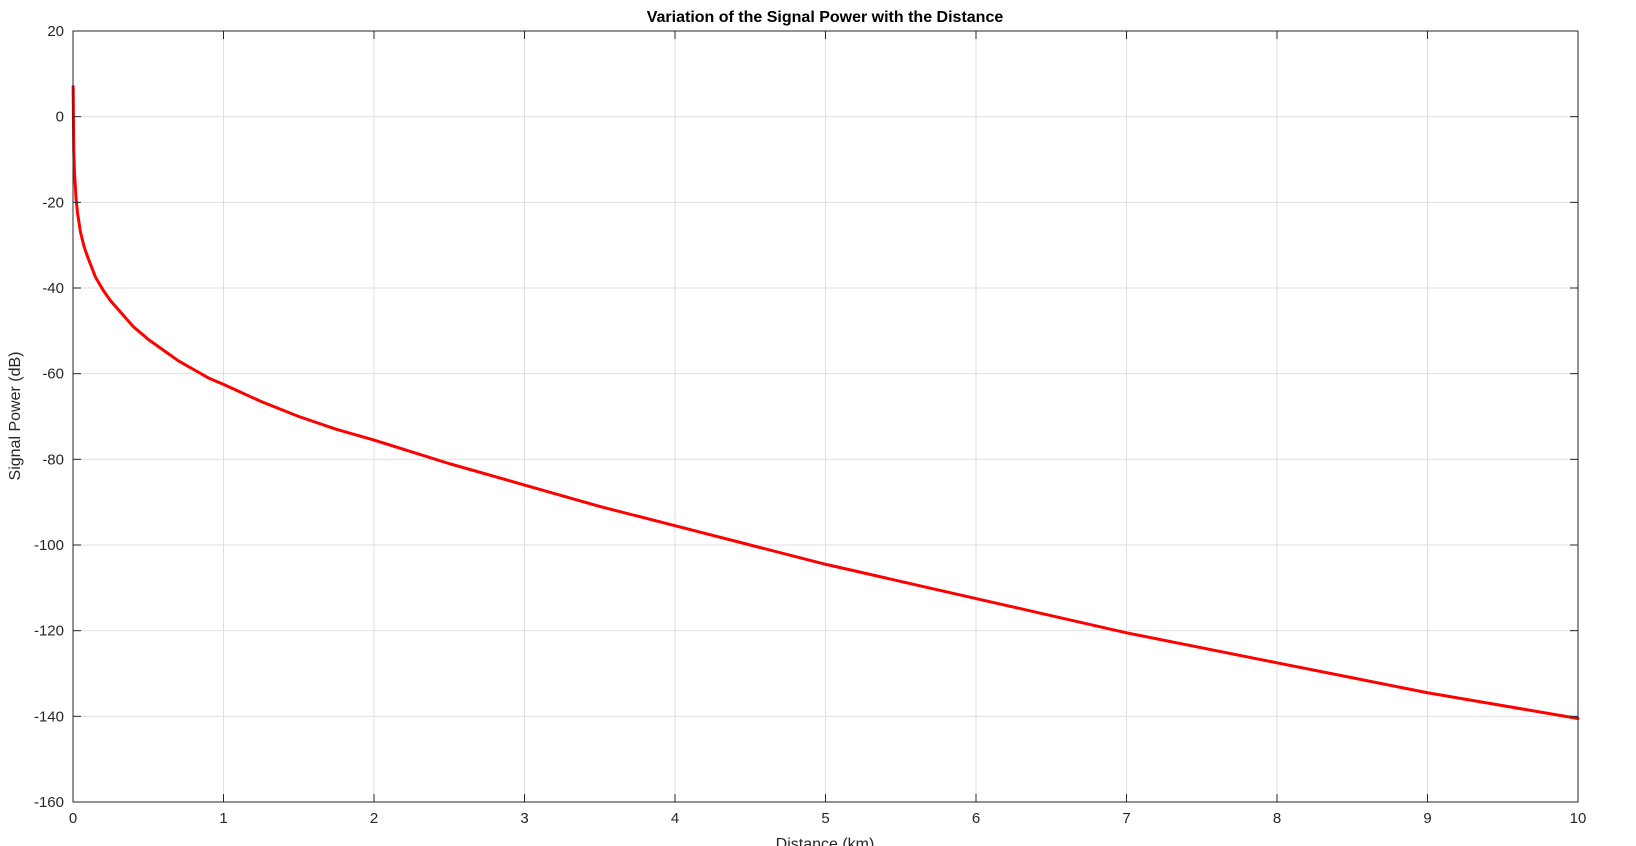 This screenshot has width=1636, height=846. What do you see at coordinates (675, 818) in the screenshot?
I see `x-tick-label: 4` at bounding box center [675, 818].